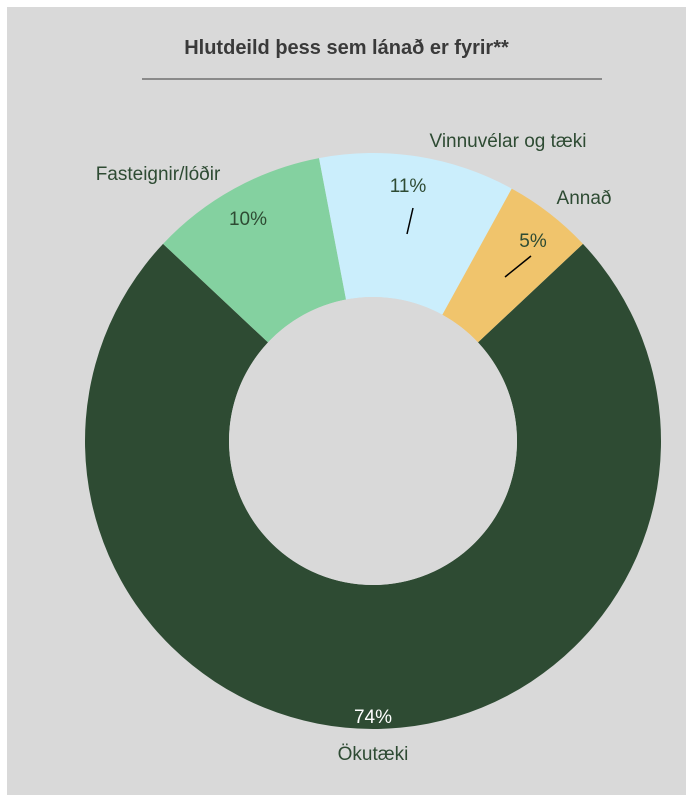  I want to click on value-label-o-kut-ki: 74%, so click(373, 717).